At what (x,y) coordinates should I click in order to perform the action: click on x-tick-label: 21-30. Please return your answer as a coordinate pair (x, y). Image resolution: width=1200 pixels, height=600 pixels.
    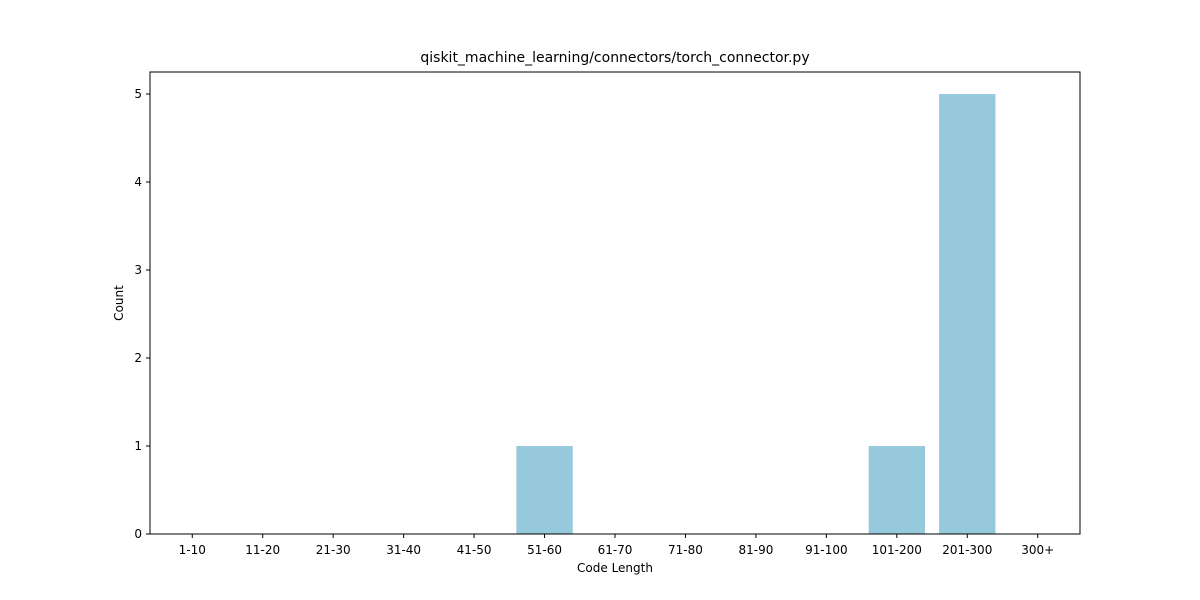
    Looking at the image, I should click on (333, 550).